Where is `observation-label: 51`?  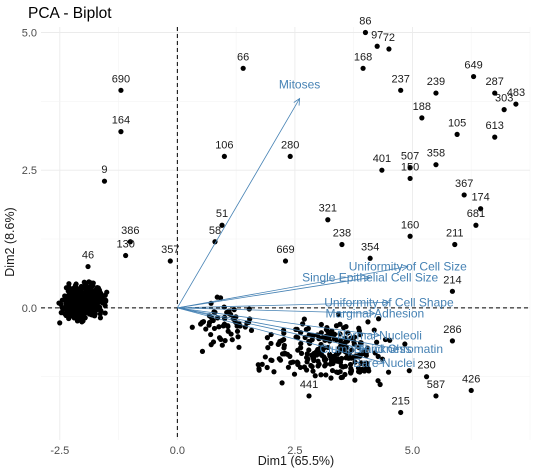
observation-label: 51 is located at coordinates (222, 214).